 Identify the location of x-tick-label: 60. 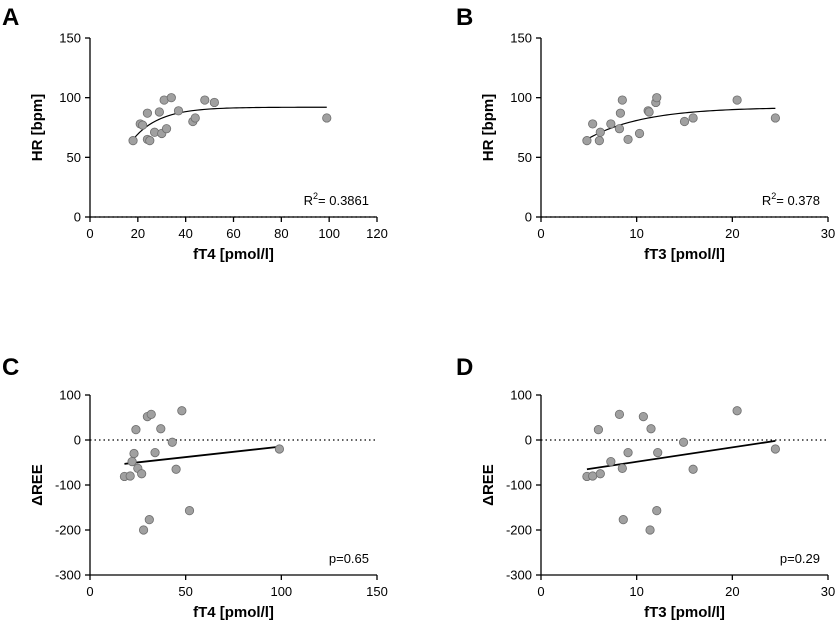
(233, 233).